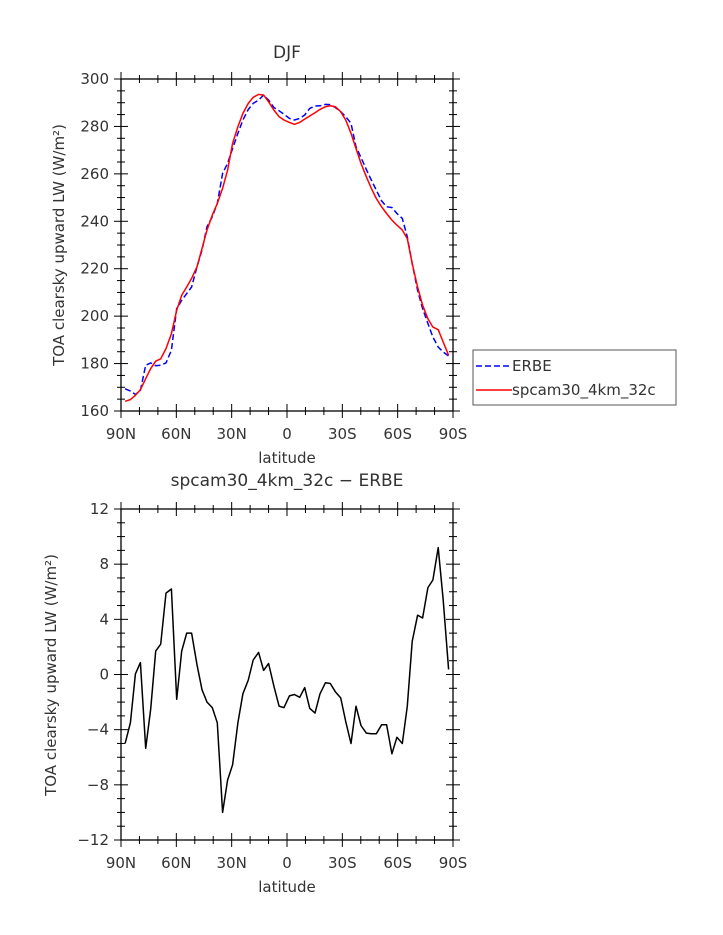 This screenshot has height=935, width=723. Describe the element at coordinates (94, 174) in the screenshot. I see `y-tick-label: 260` at that location.